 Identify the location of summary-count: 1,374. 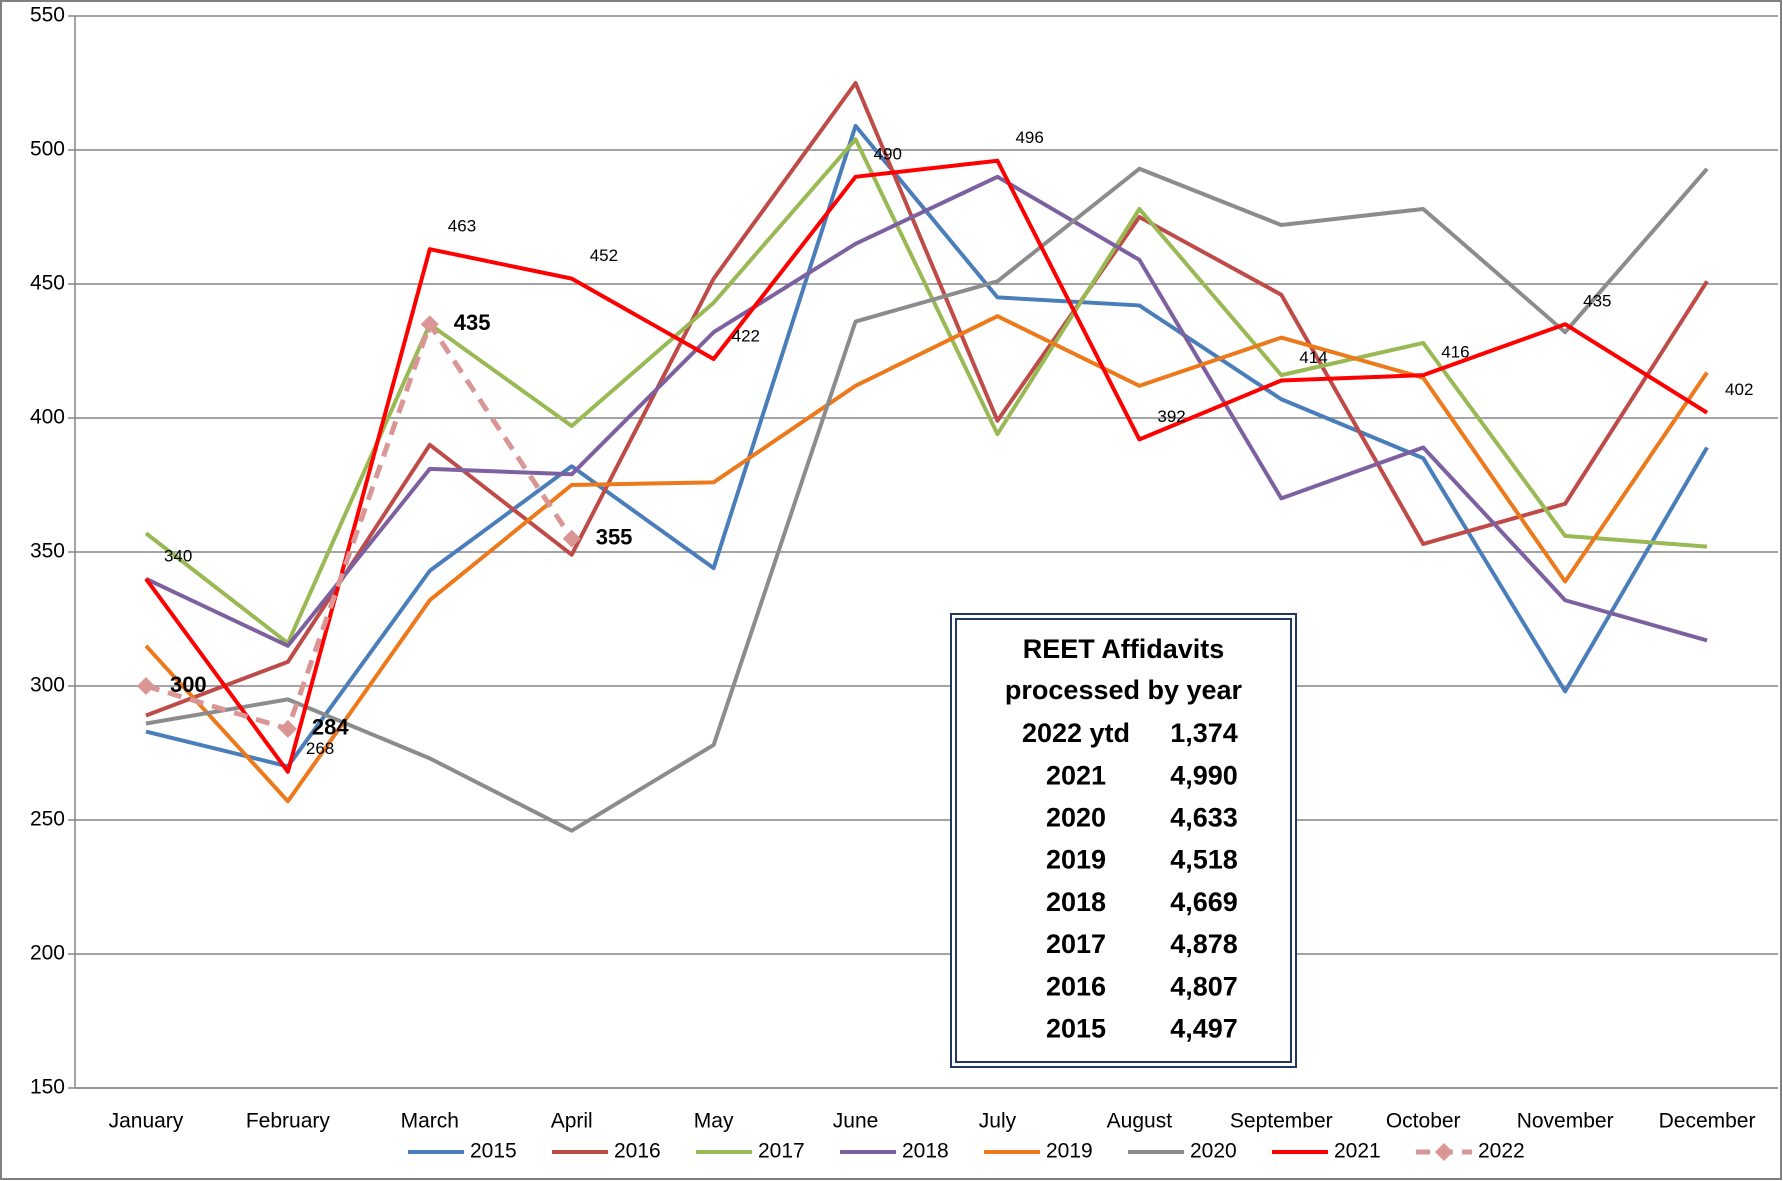
(1204, 733).